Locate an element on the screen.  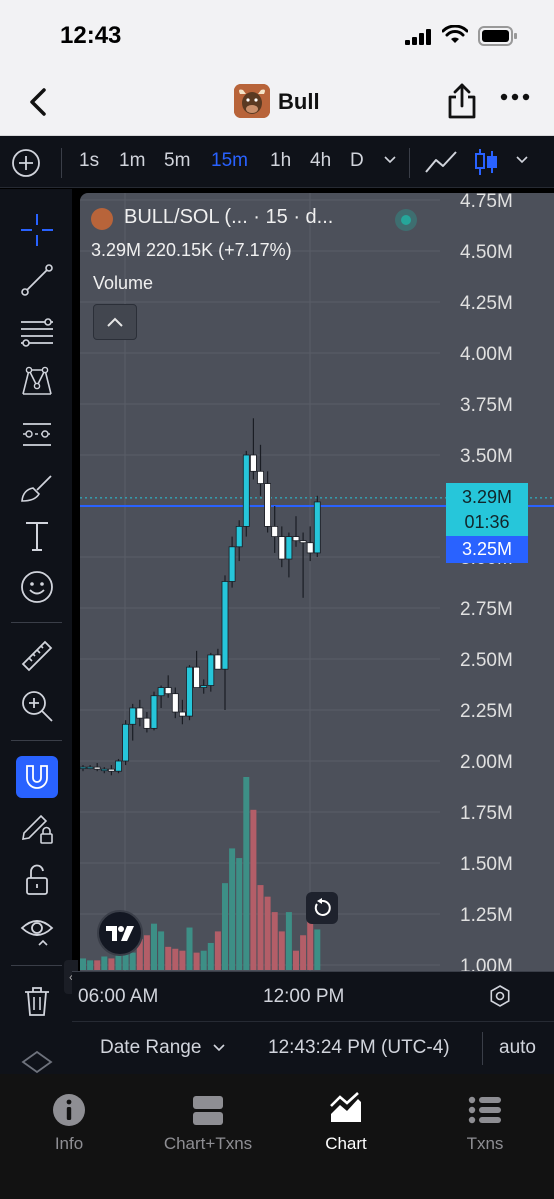
measure-tool is located at coordinates (37, 656).